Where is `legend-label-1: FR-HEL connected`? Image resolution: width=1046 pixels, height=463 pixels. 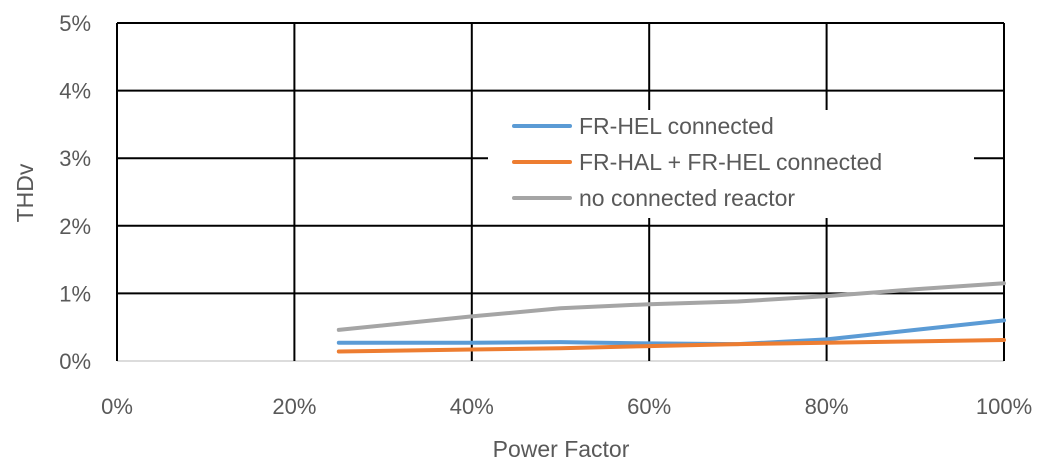 legend-label-1: FR-HEL connected is located at coordinates (676, 126).